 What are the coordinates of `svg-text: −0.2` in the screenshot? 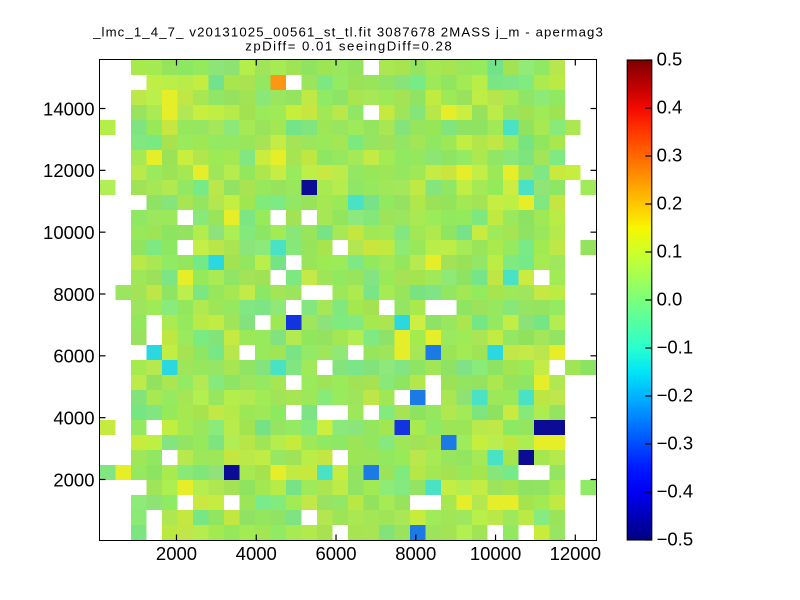 It's located at (675, 395).